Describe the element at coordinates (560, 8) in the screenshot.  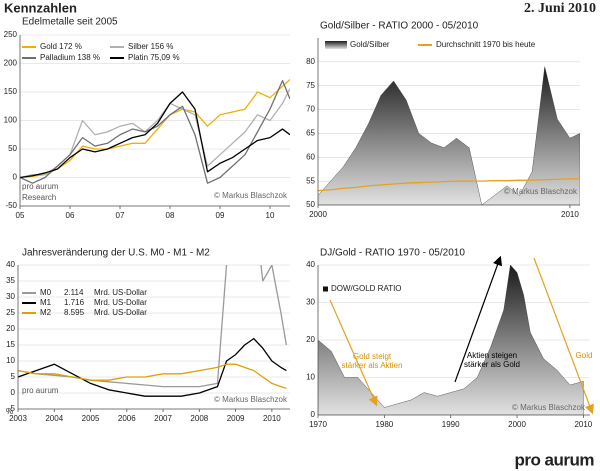
I see `header-date: 2. Juni 2010` at that location.